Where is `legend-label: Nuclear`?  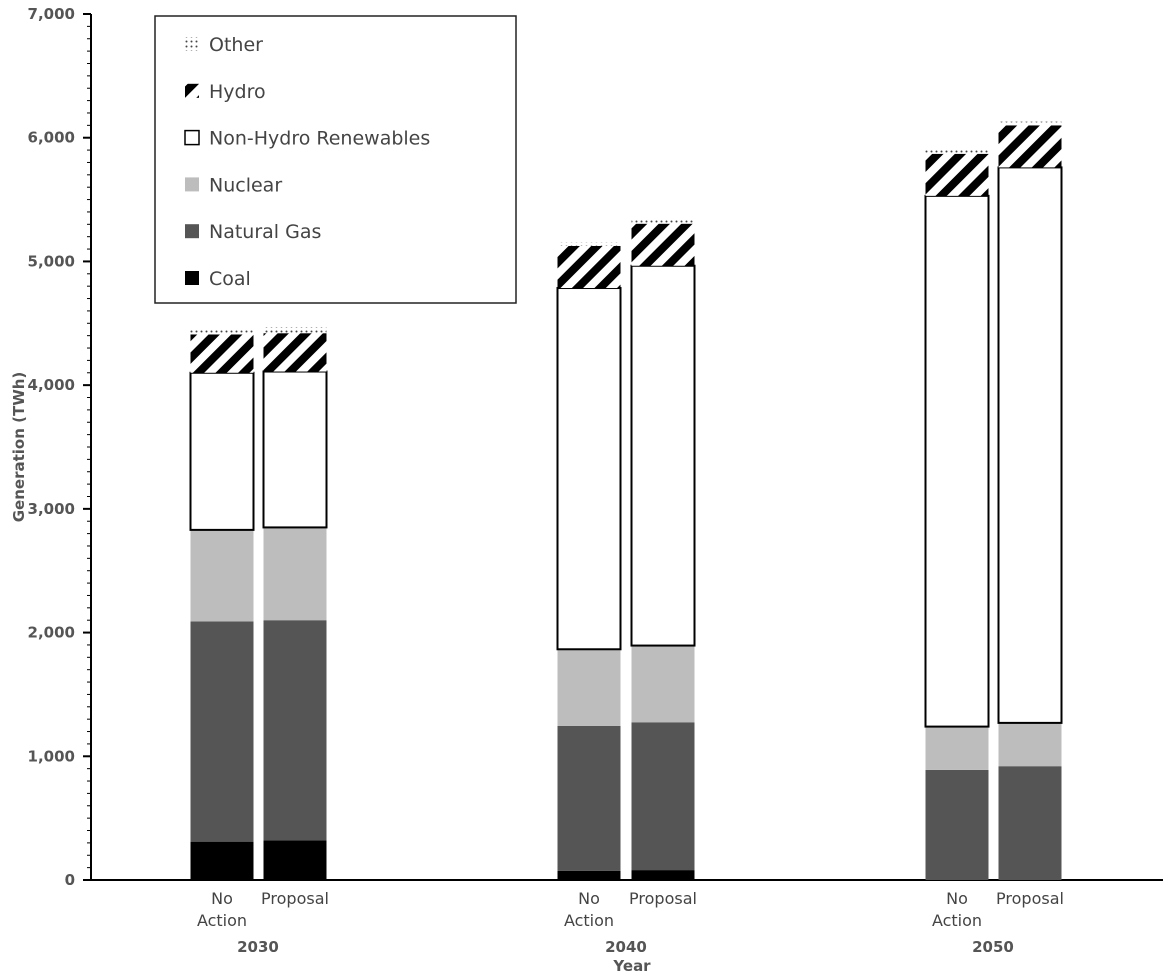 legend-label: Nuclear is located at coordinates (245, 185).